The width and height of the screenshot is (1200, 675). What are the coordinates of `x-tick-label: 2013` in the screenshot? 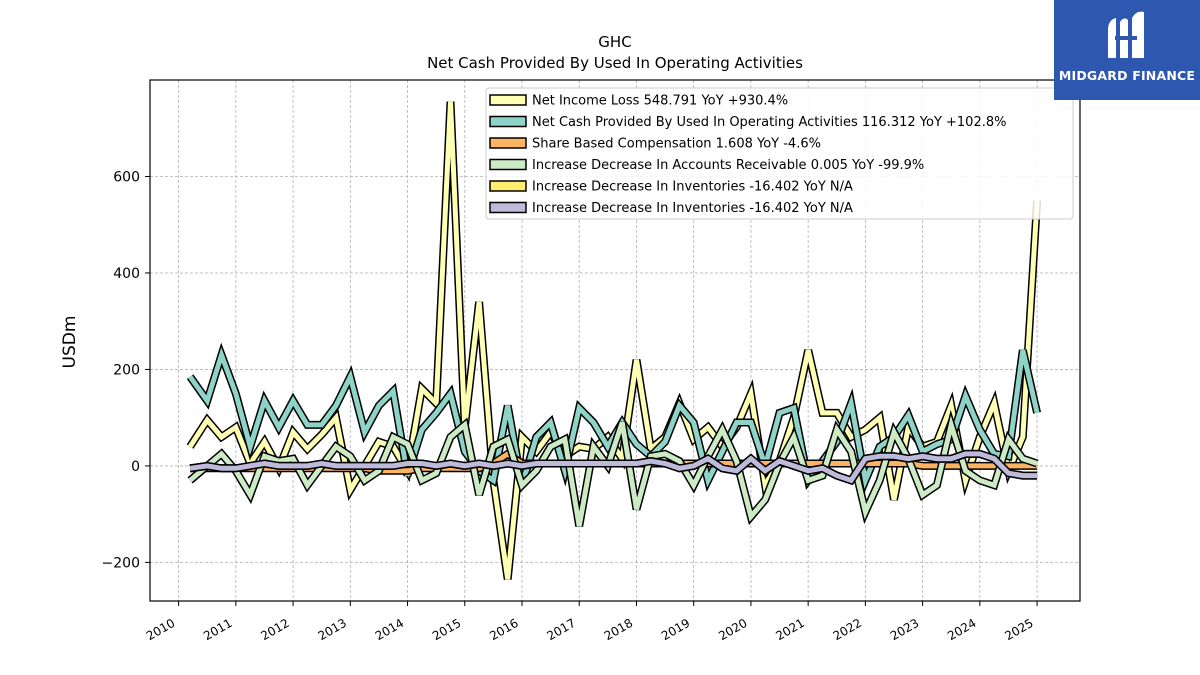 It's located at (332, 629).